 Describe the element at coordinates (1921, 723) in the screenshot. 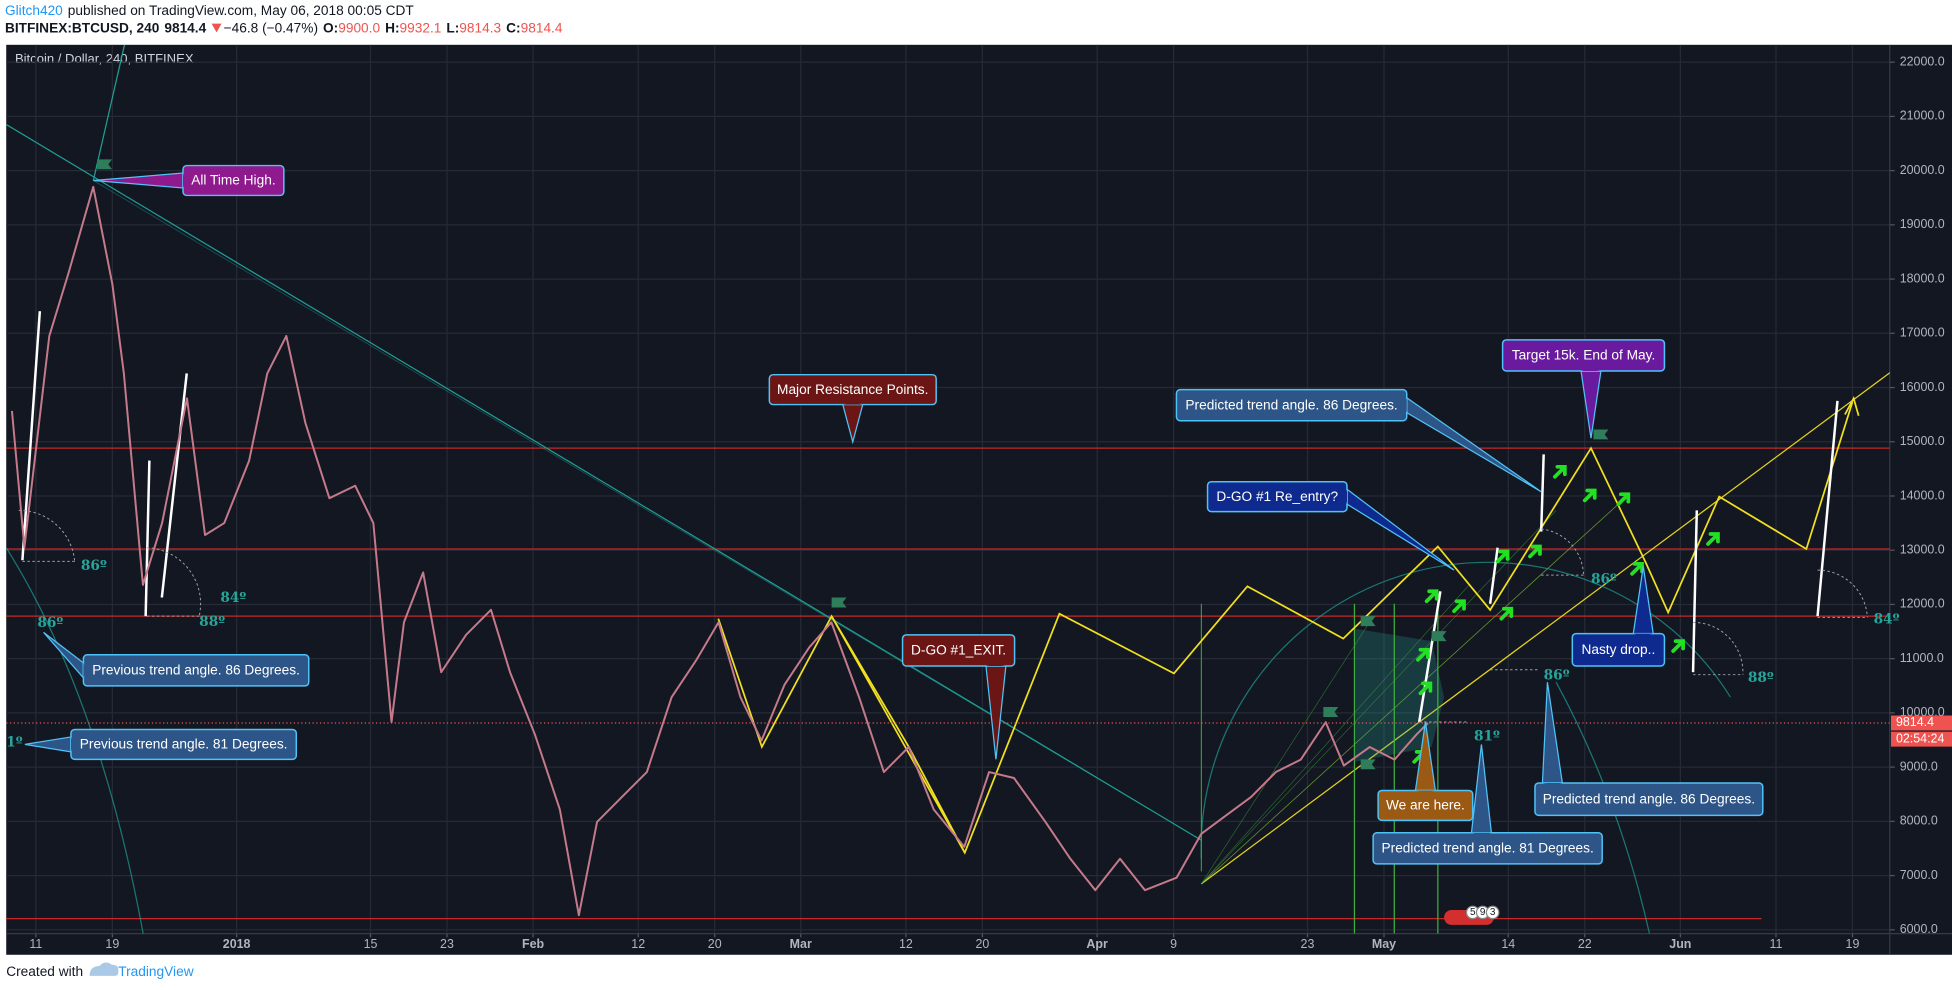

I see `last-price-tag` at that location.